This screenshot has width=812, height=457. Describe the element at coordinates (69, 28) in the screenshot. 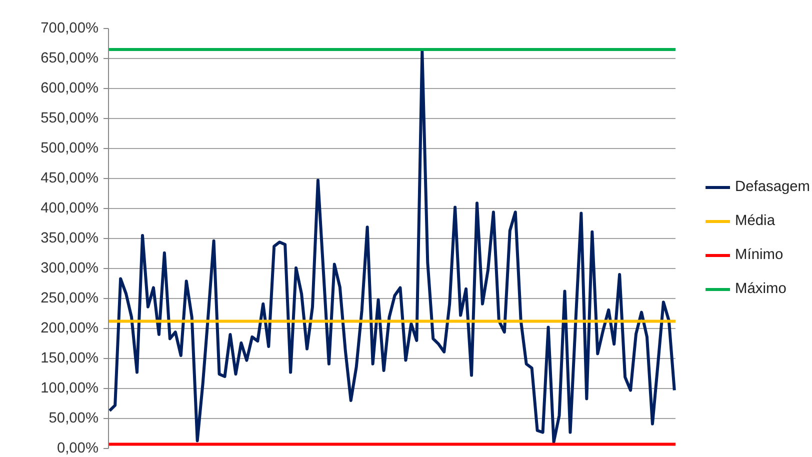

I see `y-tick-label: 700,00%` at that location.